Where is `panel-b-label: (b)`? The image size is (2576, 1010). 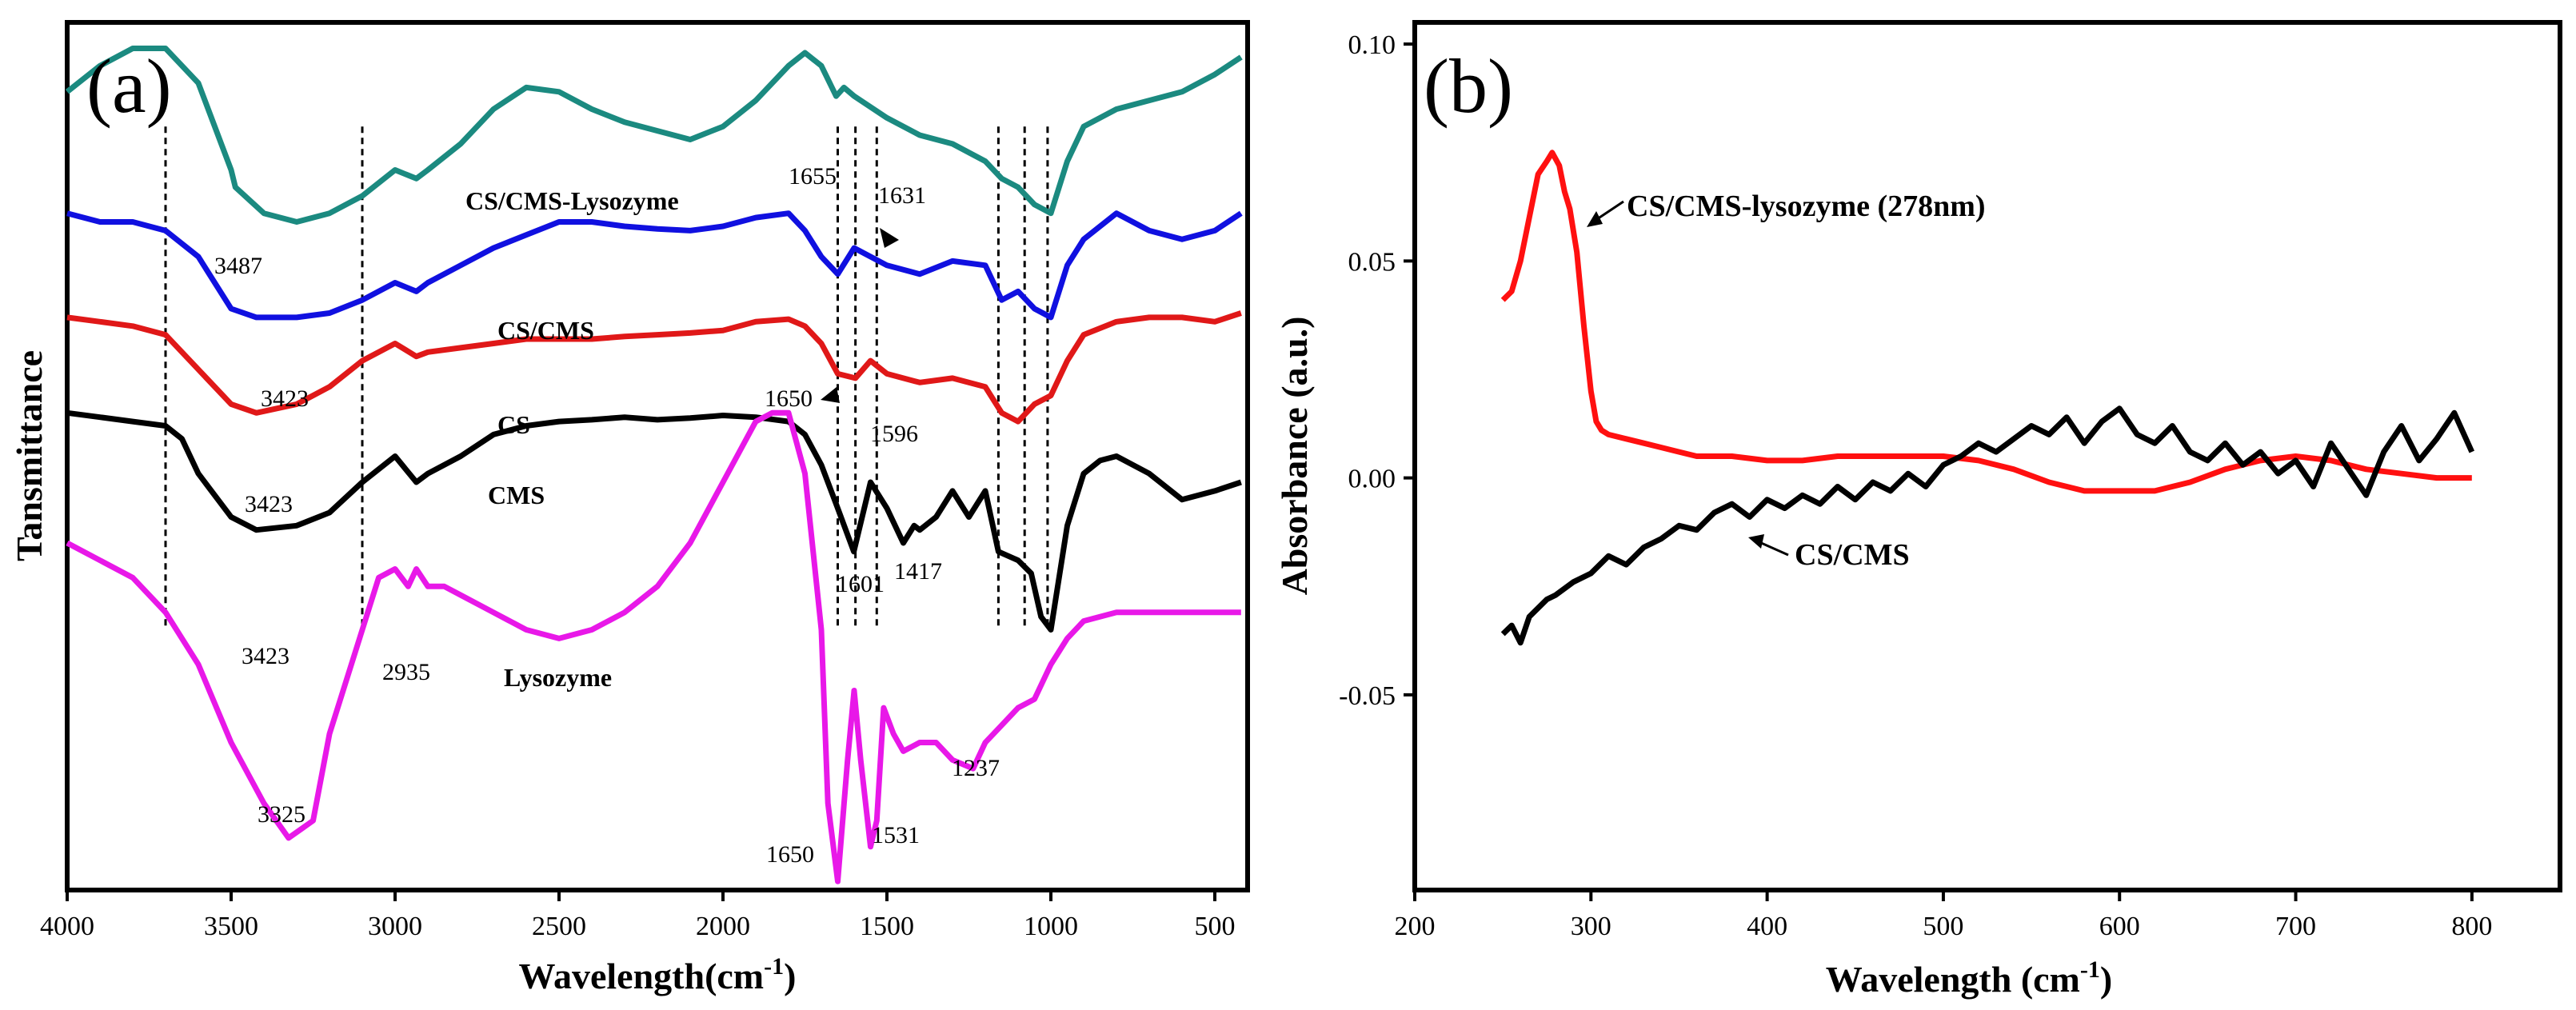
panel-b-label: (b) is located at coordinates (1469, 86).